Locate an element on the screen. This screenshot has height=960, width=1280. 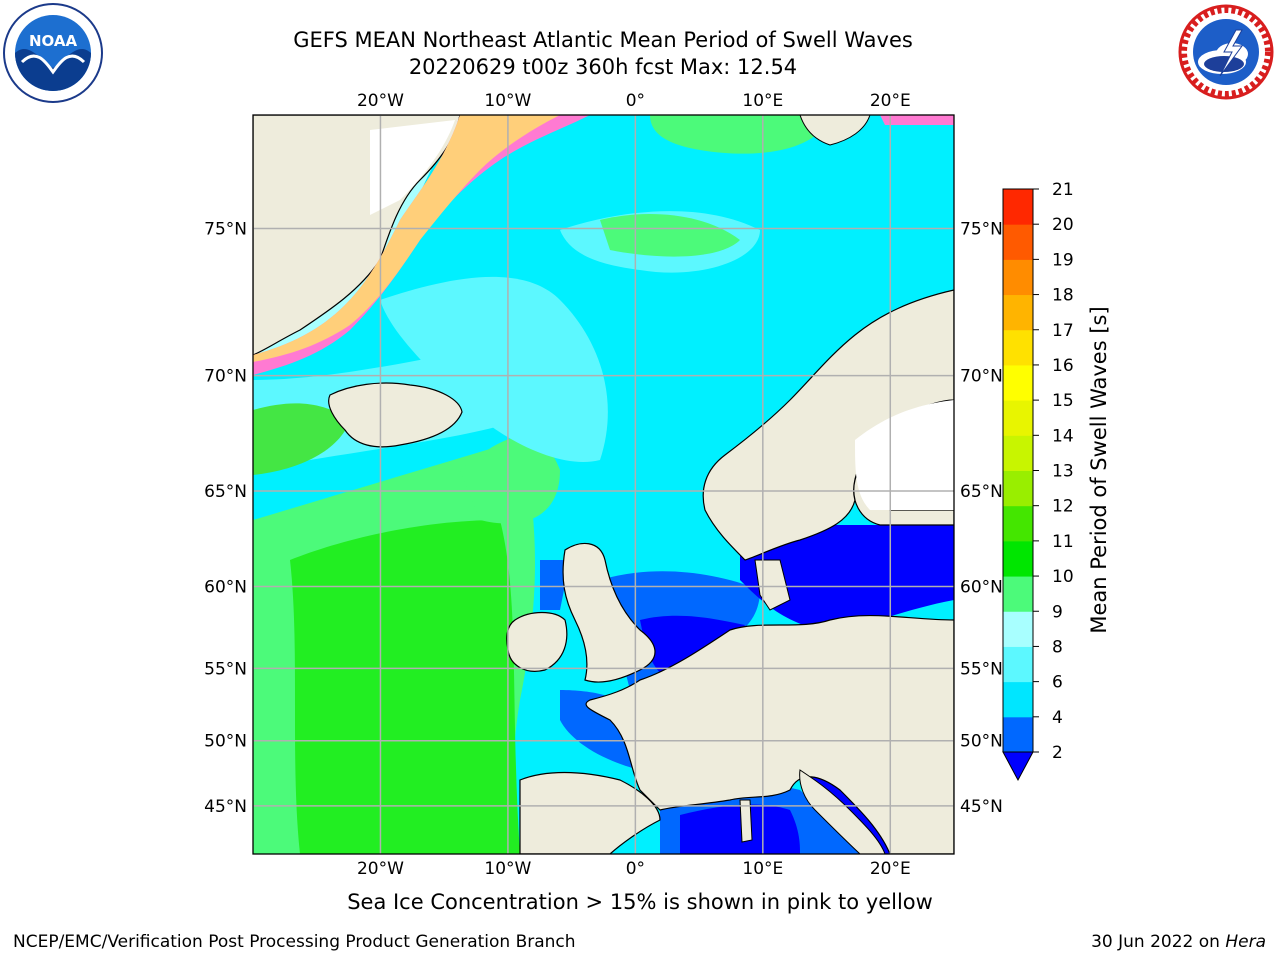
lat-tick-label-right: 70°N is located at coordinates (981, 377).